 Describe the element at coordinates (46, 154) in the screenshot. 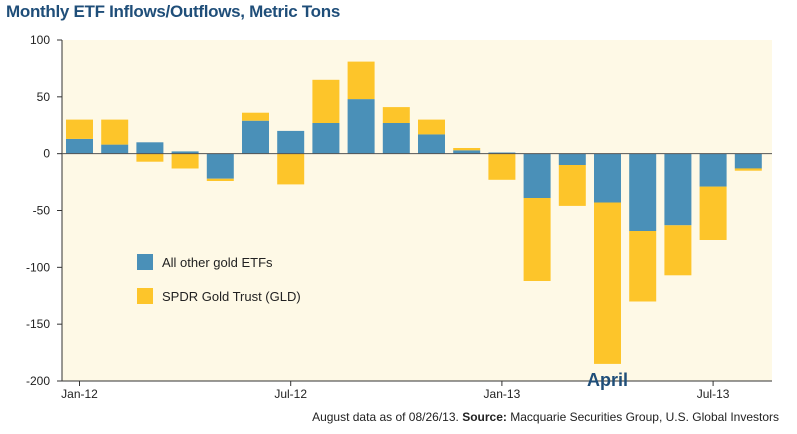

I see `y-tick-label: 0` at that location.